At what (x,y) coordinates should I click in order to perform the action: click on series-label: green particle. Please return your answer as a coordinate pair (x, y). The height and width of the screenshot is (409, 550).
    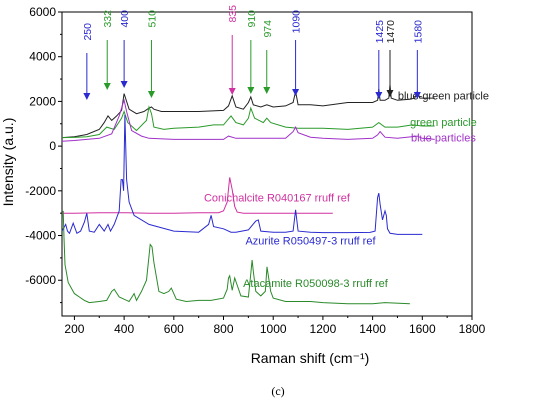
    Looking at the image, I should click on (443, 123).